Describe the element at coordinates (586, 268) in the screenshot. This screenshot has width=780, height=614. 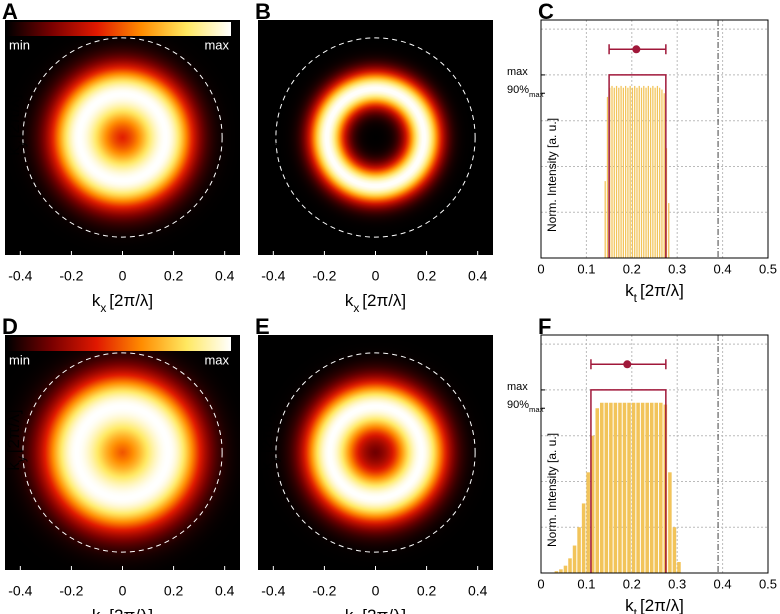
I see `x-tick-label: 0.1` at that location.